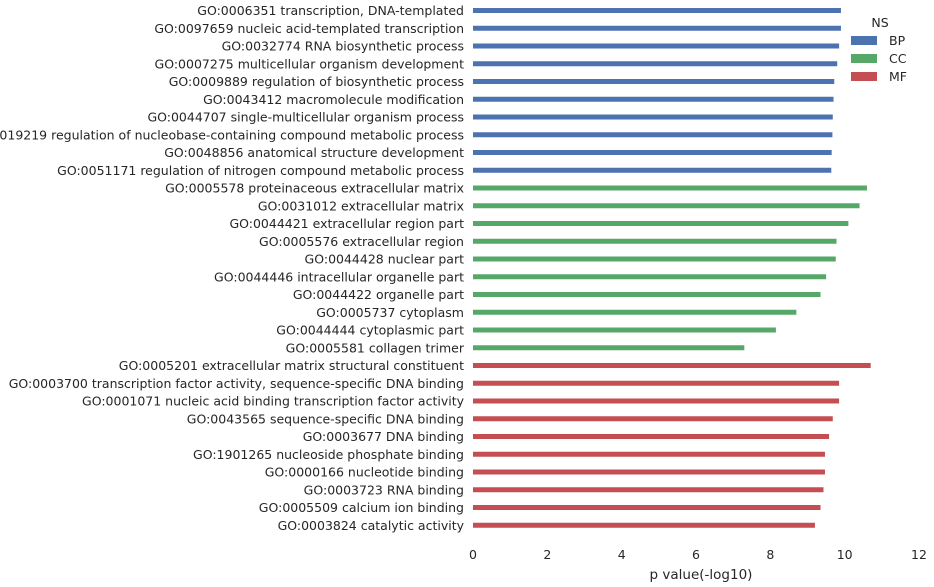 The width and height of the screenshot is (934, 587). Describe the element at coordinates (378, 294) in the screenshot. I see `category-label: GO:0044422 organelle part` at that location.